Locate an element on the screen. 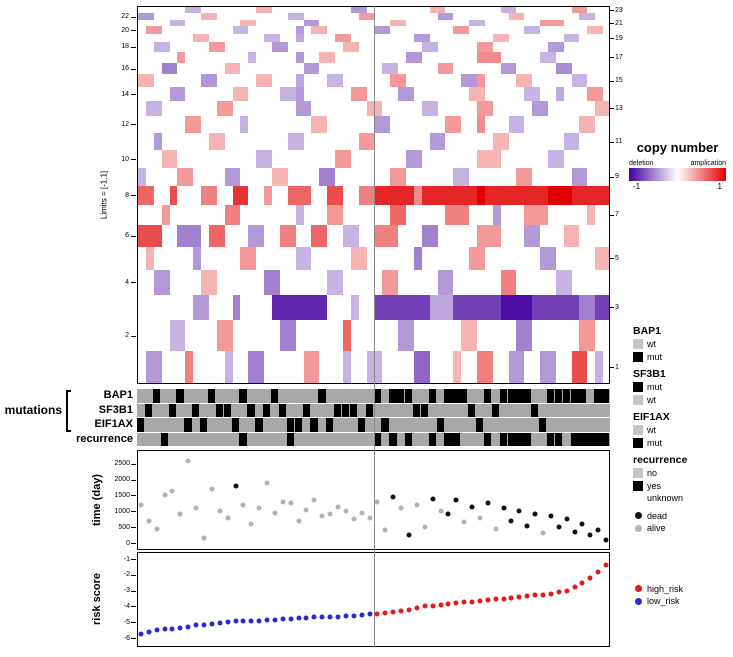 The image size is (733, 657). heatmap-right-tick-label: 3 is located at coordinates (617, 307).